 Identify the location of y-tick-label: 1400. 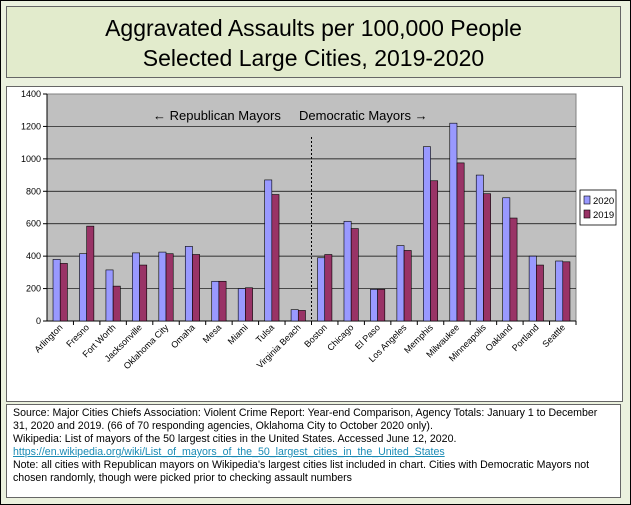
(31, 94).